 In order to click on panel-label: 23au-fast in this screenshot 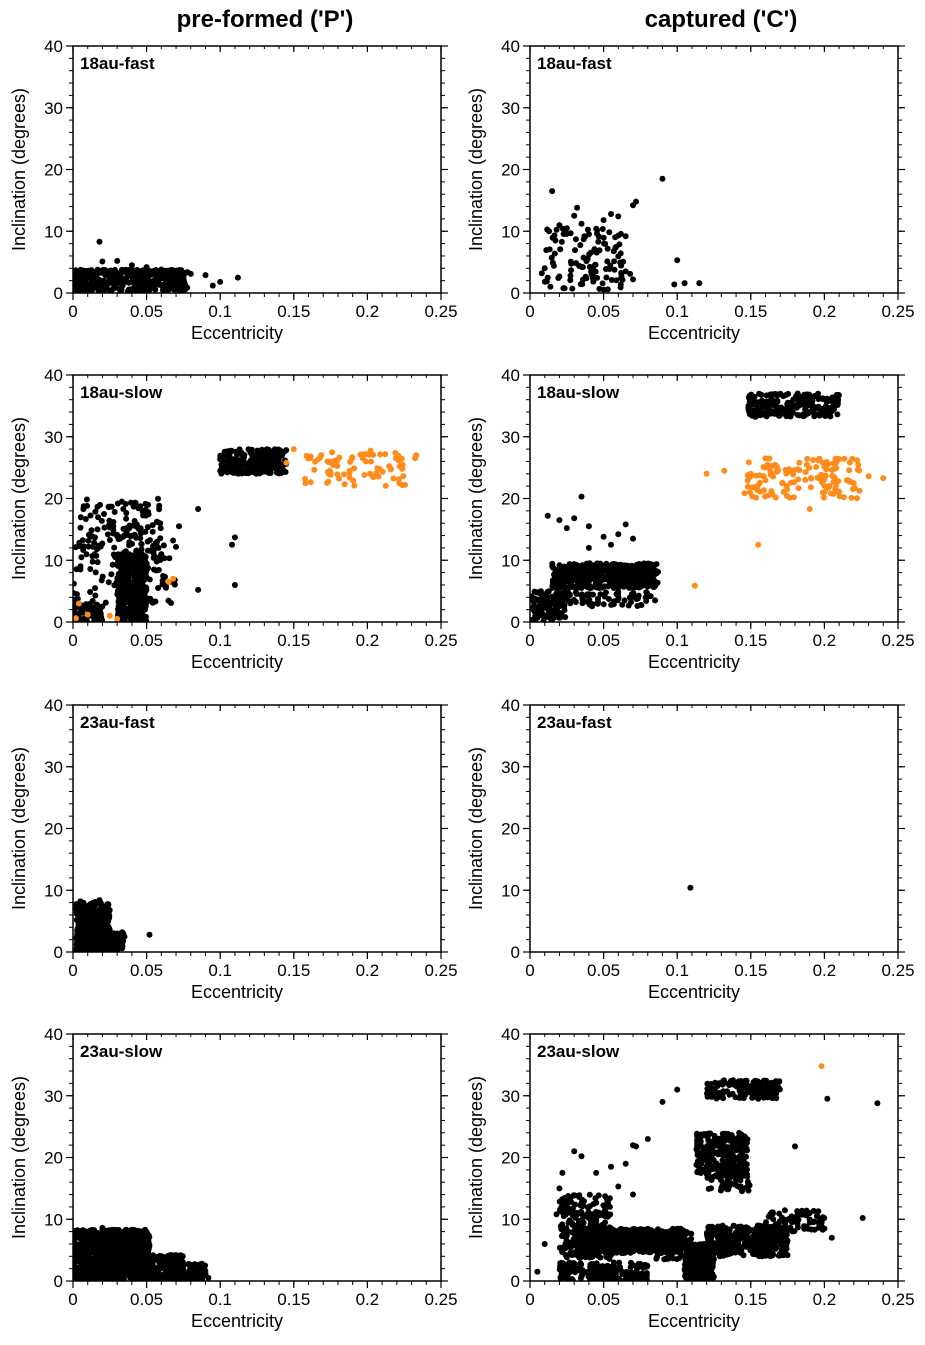, I will do `click(117, 722)`.